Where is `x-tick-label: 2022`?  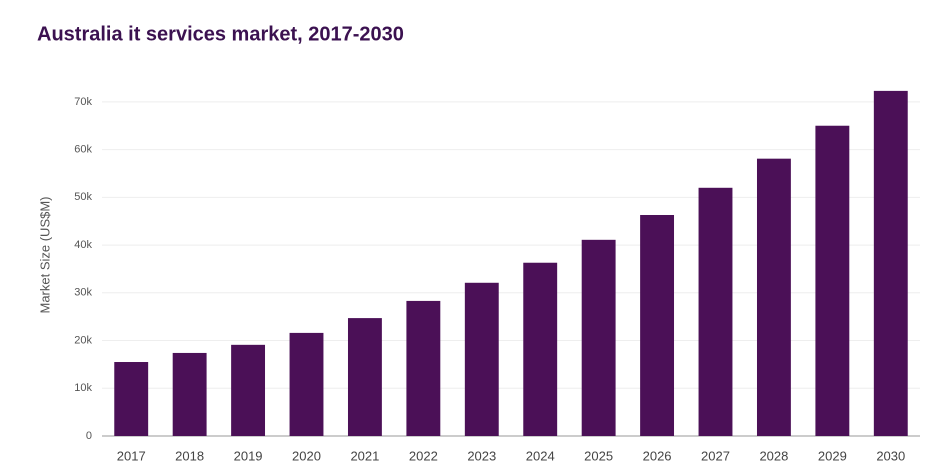
x-tick-label: 2022 is located at coordinates (423, 455).